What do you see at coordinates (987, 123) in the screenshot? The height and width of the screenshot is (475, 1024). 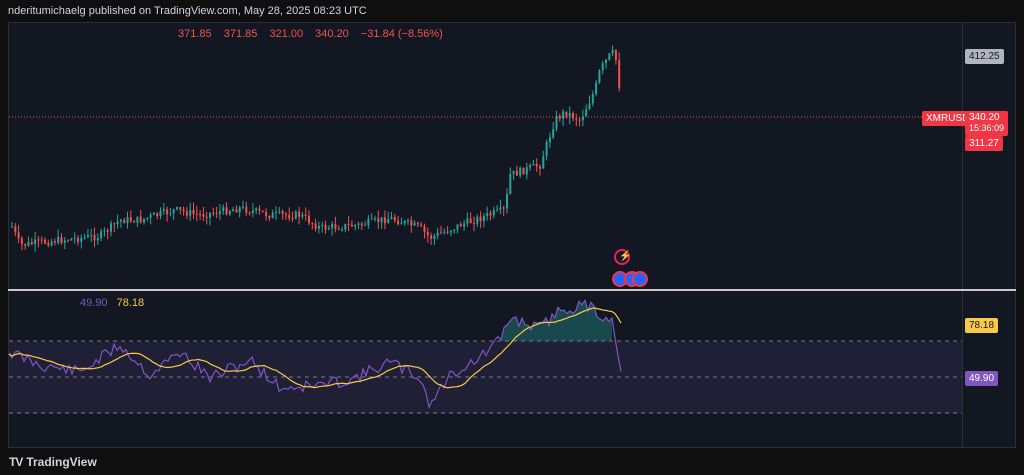 I see `last-price-label: 340.20 15:36:09` at bounding box center [987, 123].